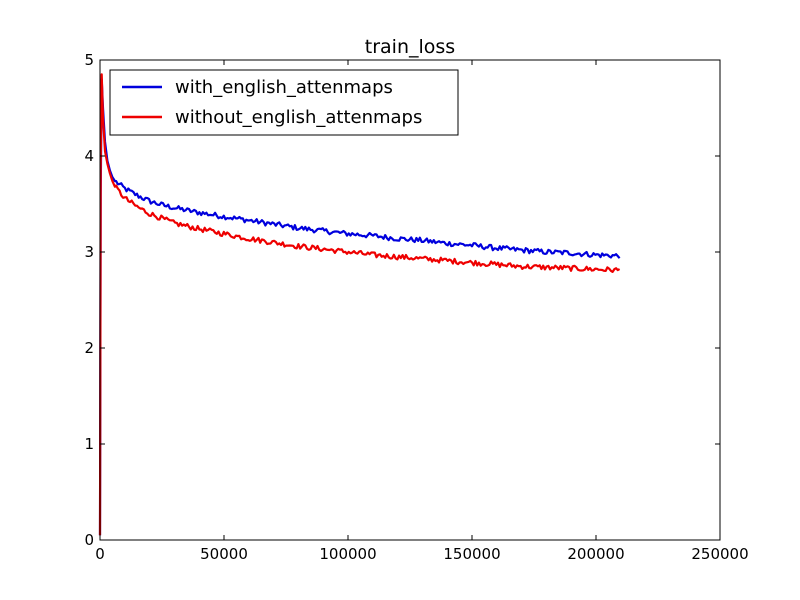  I want to click on x-tick-label-0: 0, so click(100, 554).